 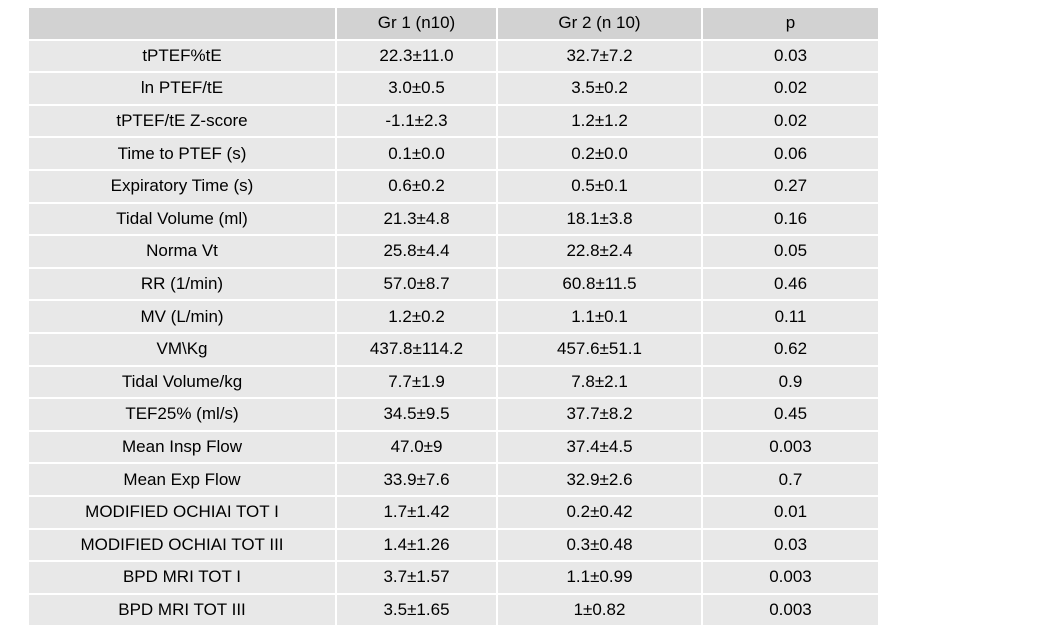 I want to click on cell-group-2: 7.8±2.1, so click(x=600, y=382).